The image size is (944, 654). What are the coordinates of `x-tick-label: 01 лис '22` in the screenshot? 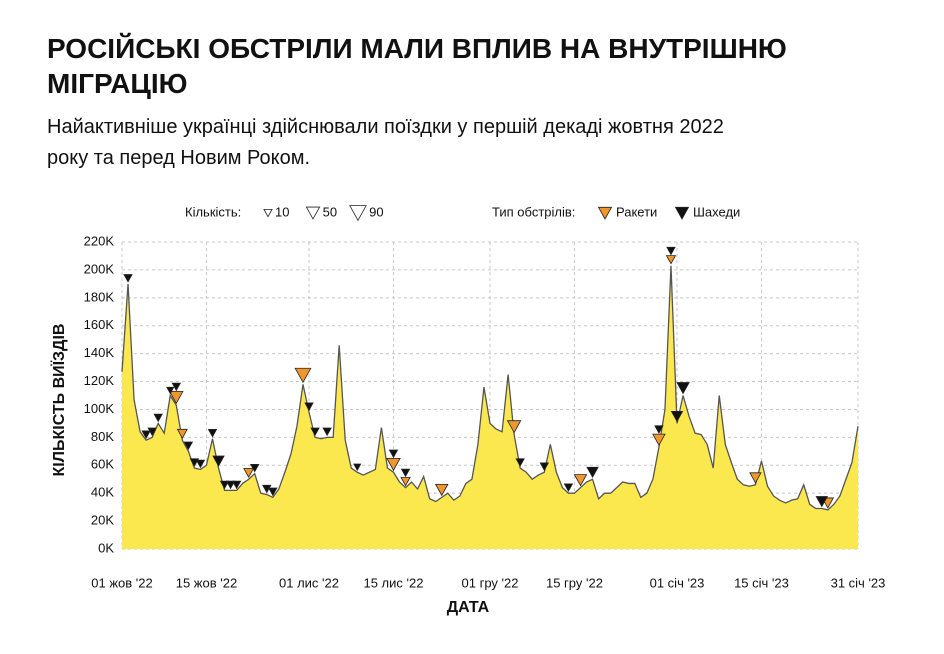 It's located at (309, 582).